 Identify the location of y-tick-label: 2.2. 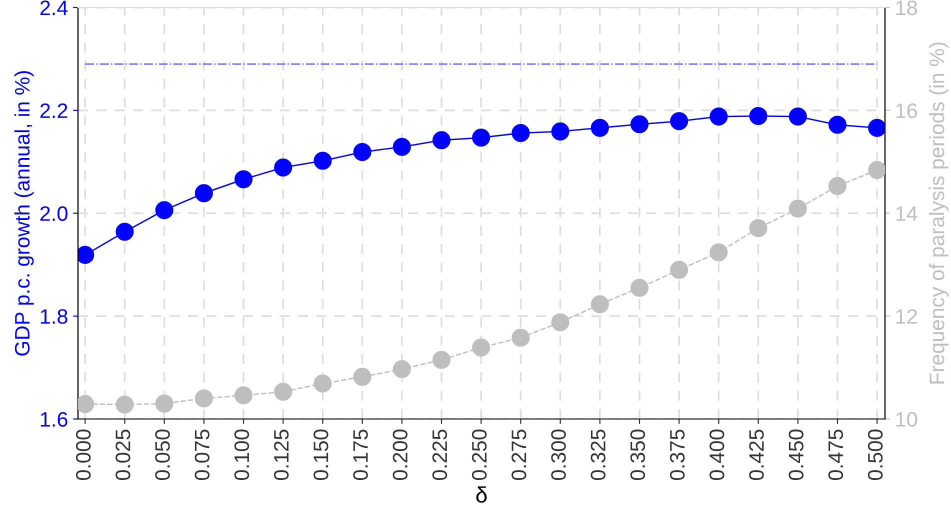
(54, 110).